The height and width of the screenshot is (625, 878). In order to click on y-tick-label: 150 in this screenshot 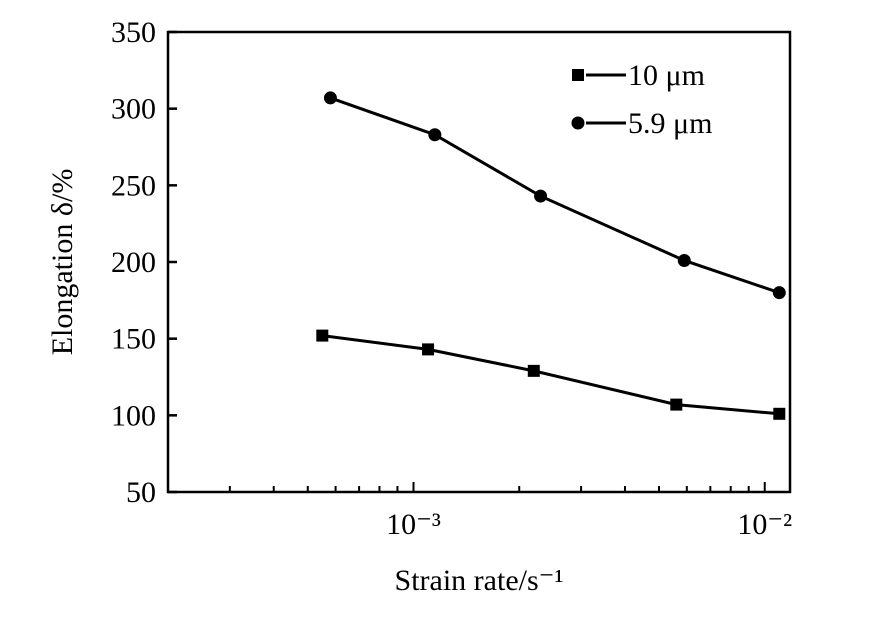, I will do `click(133, 339)`.